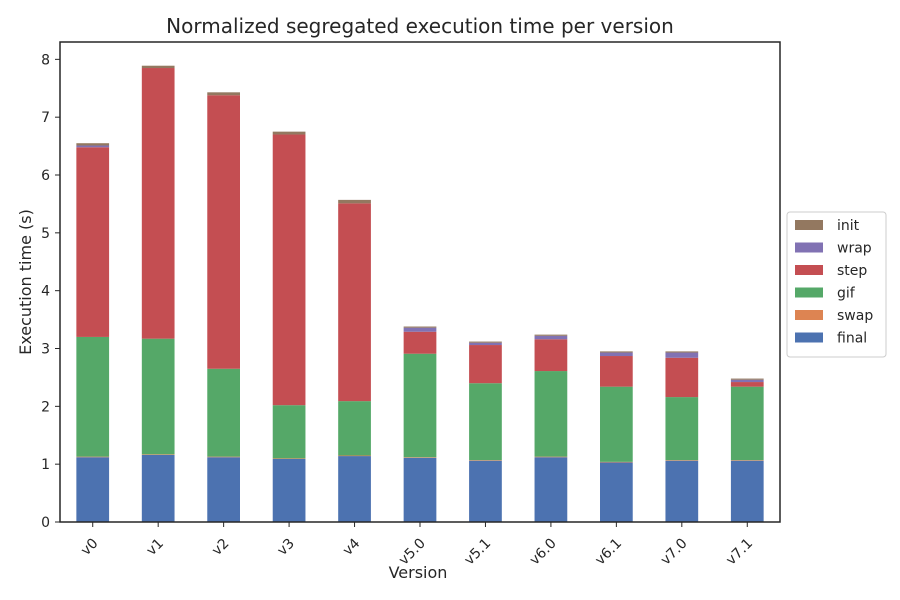 The height and width of the screenshot is (600, 900). I want to click on legend-label-step: step, so click(852, 271).